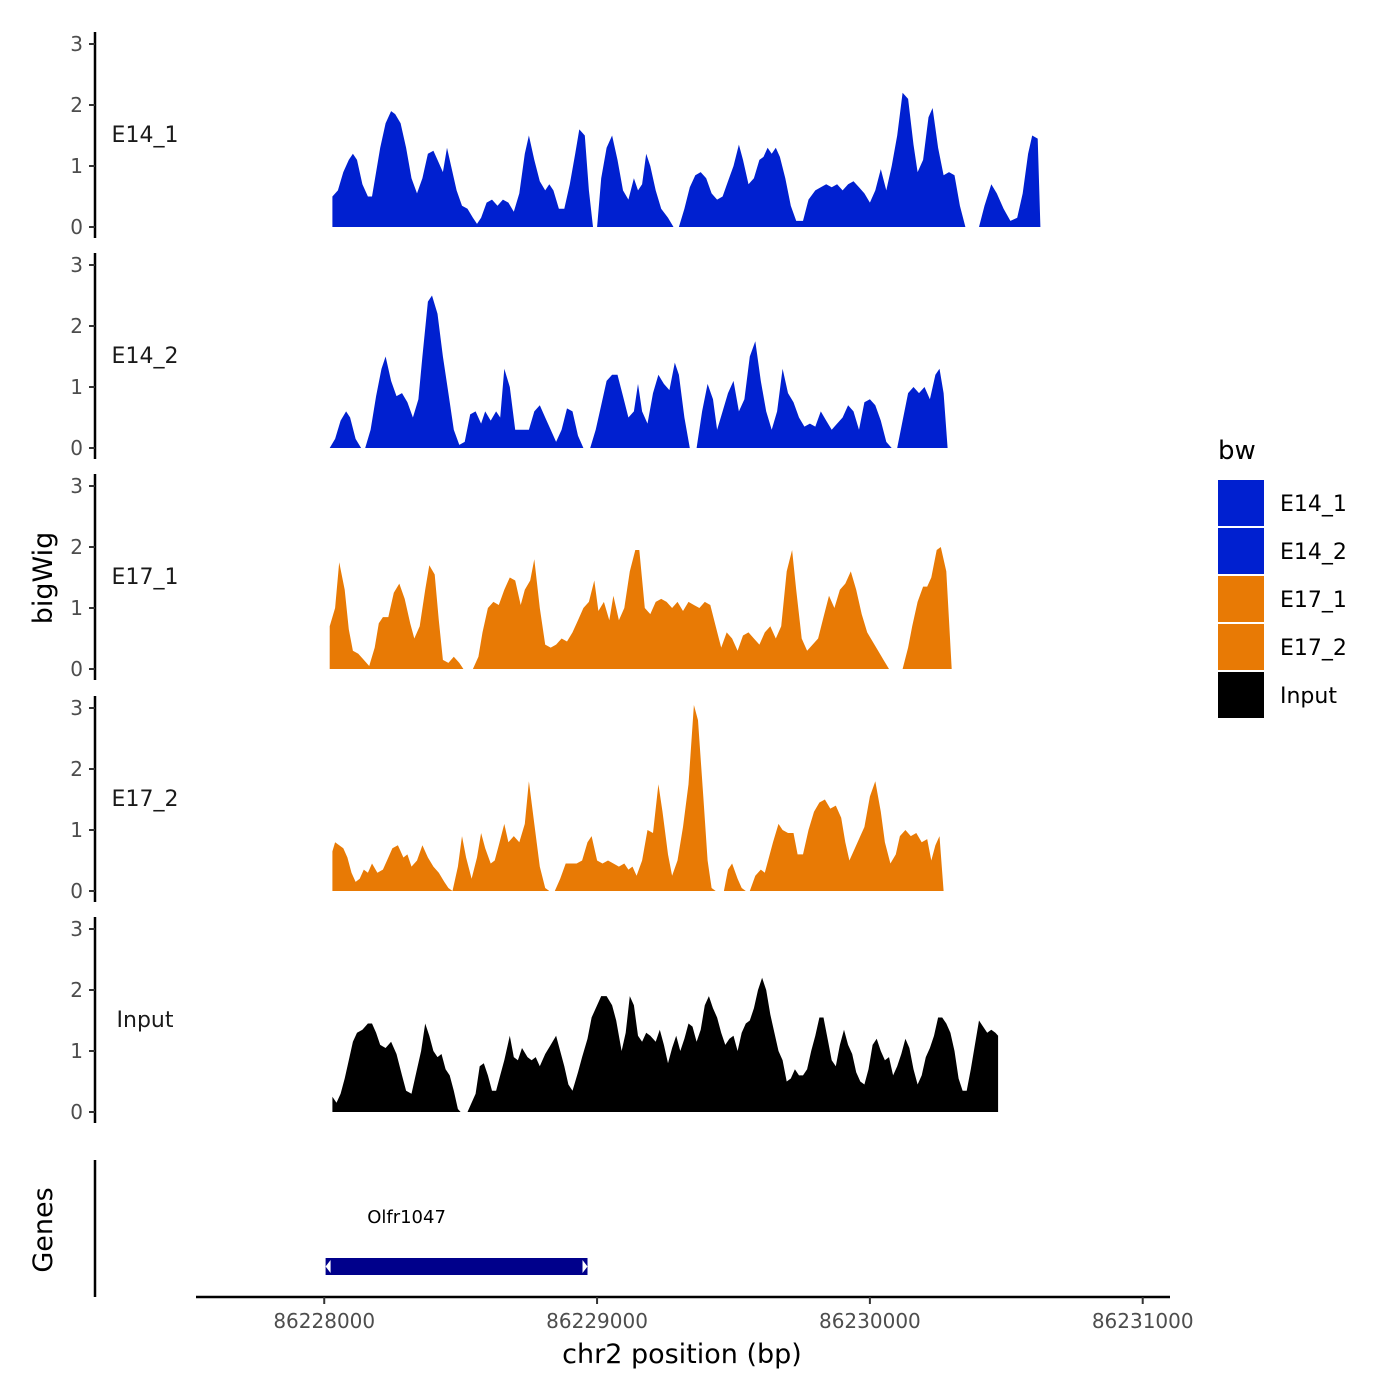 The image size is (1400, 1400). I want to click on track-e17-2: 0 1 2 3 E17_2, so click(507, 799).